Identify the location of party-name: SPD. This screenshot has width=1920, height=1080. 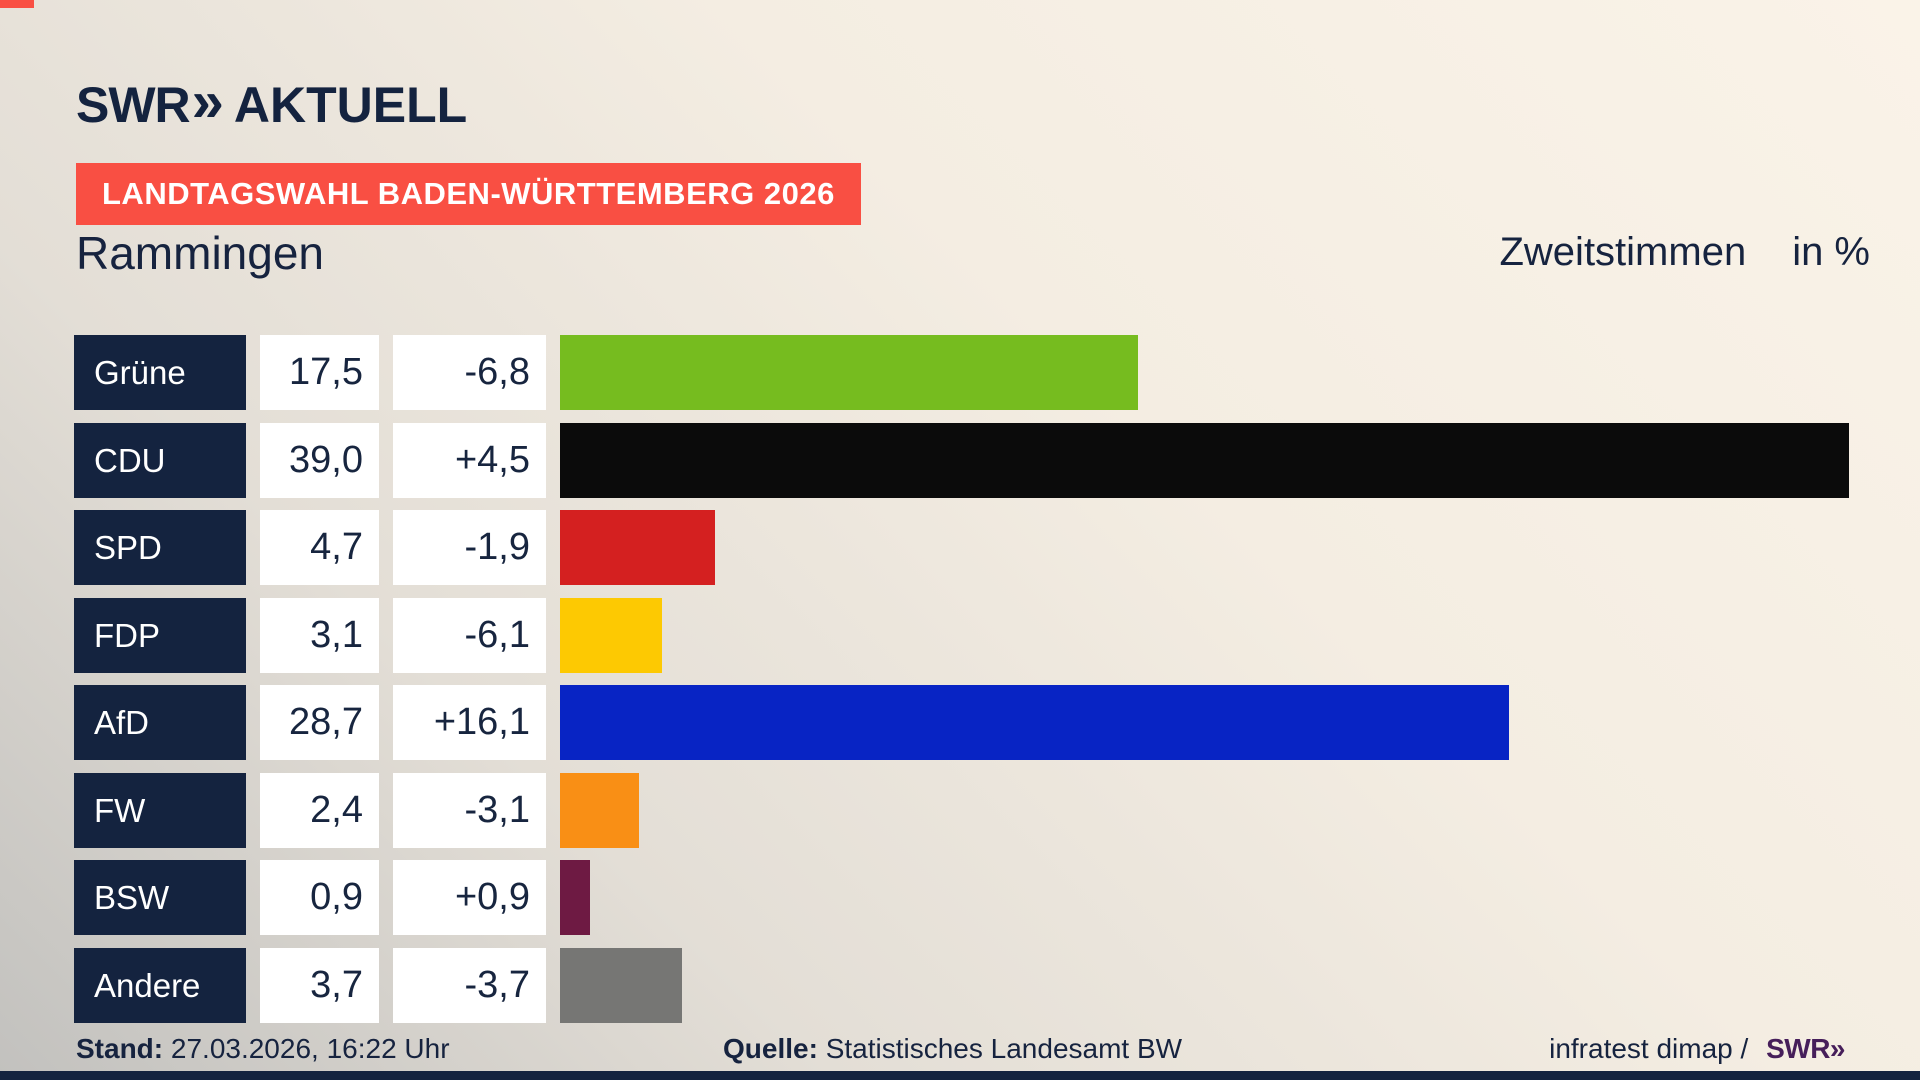
(160, 547).